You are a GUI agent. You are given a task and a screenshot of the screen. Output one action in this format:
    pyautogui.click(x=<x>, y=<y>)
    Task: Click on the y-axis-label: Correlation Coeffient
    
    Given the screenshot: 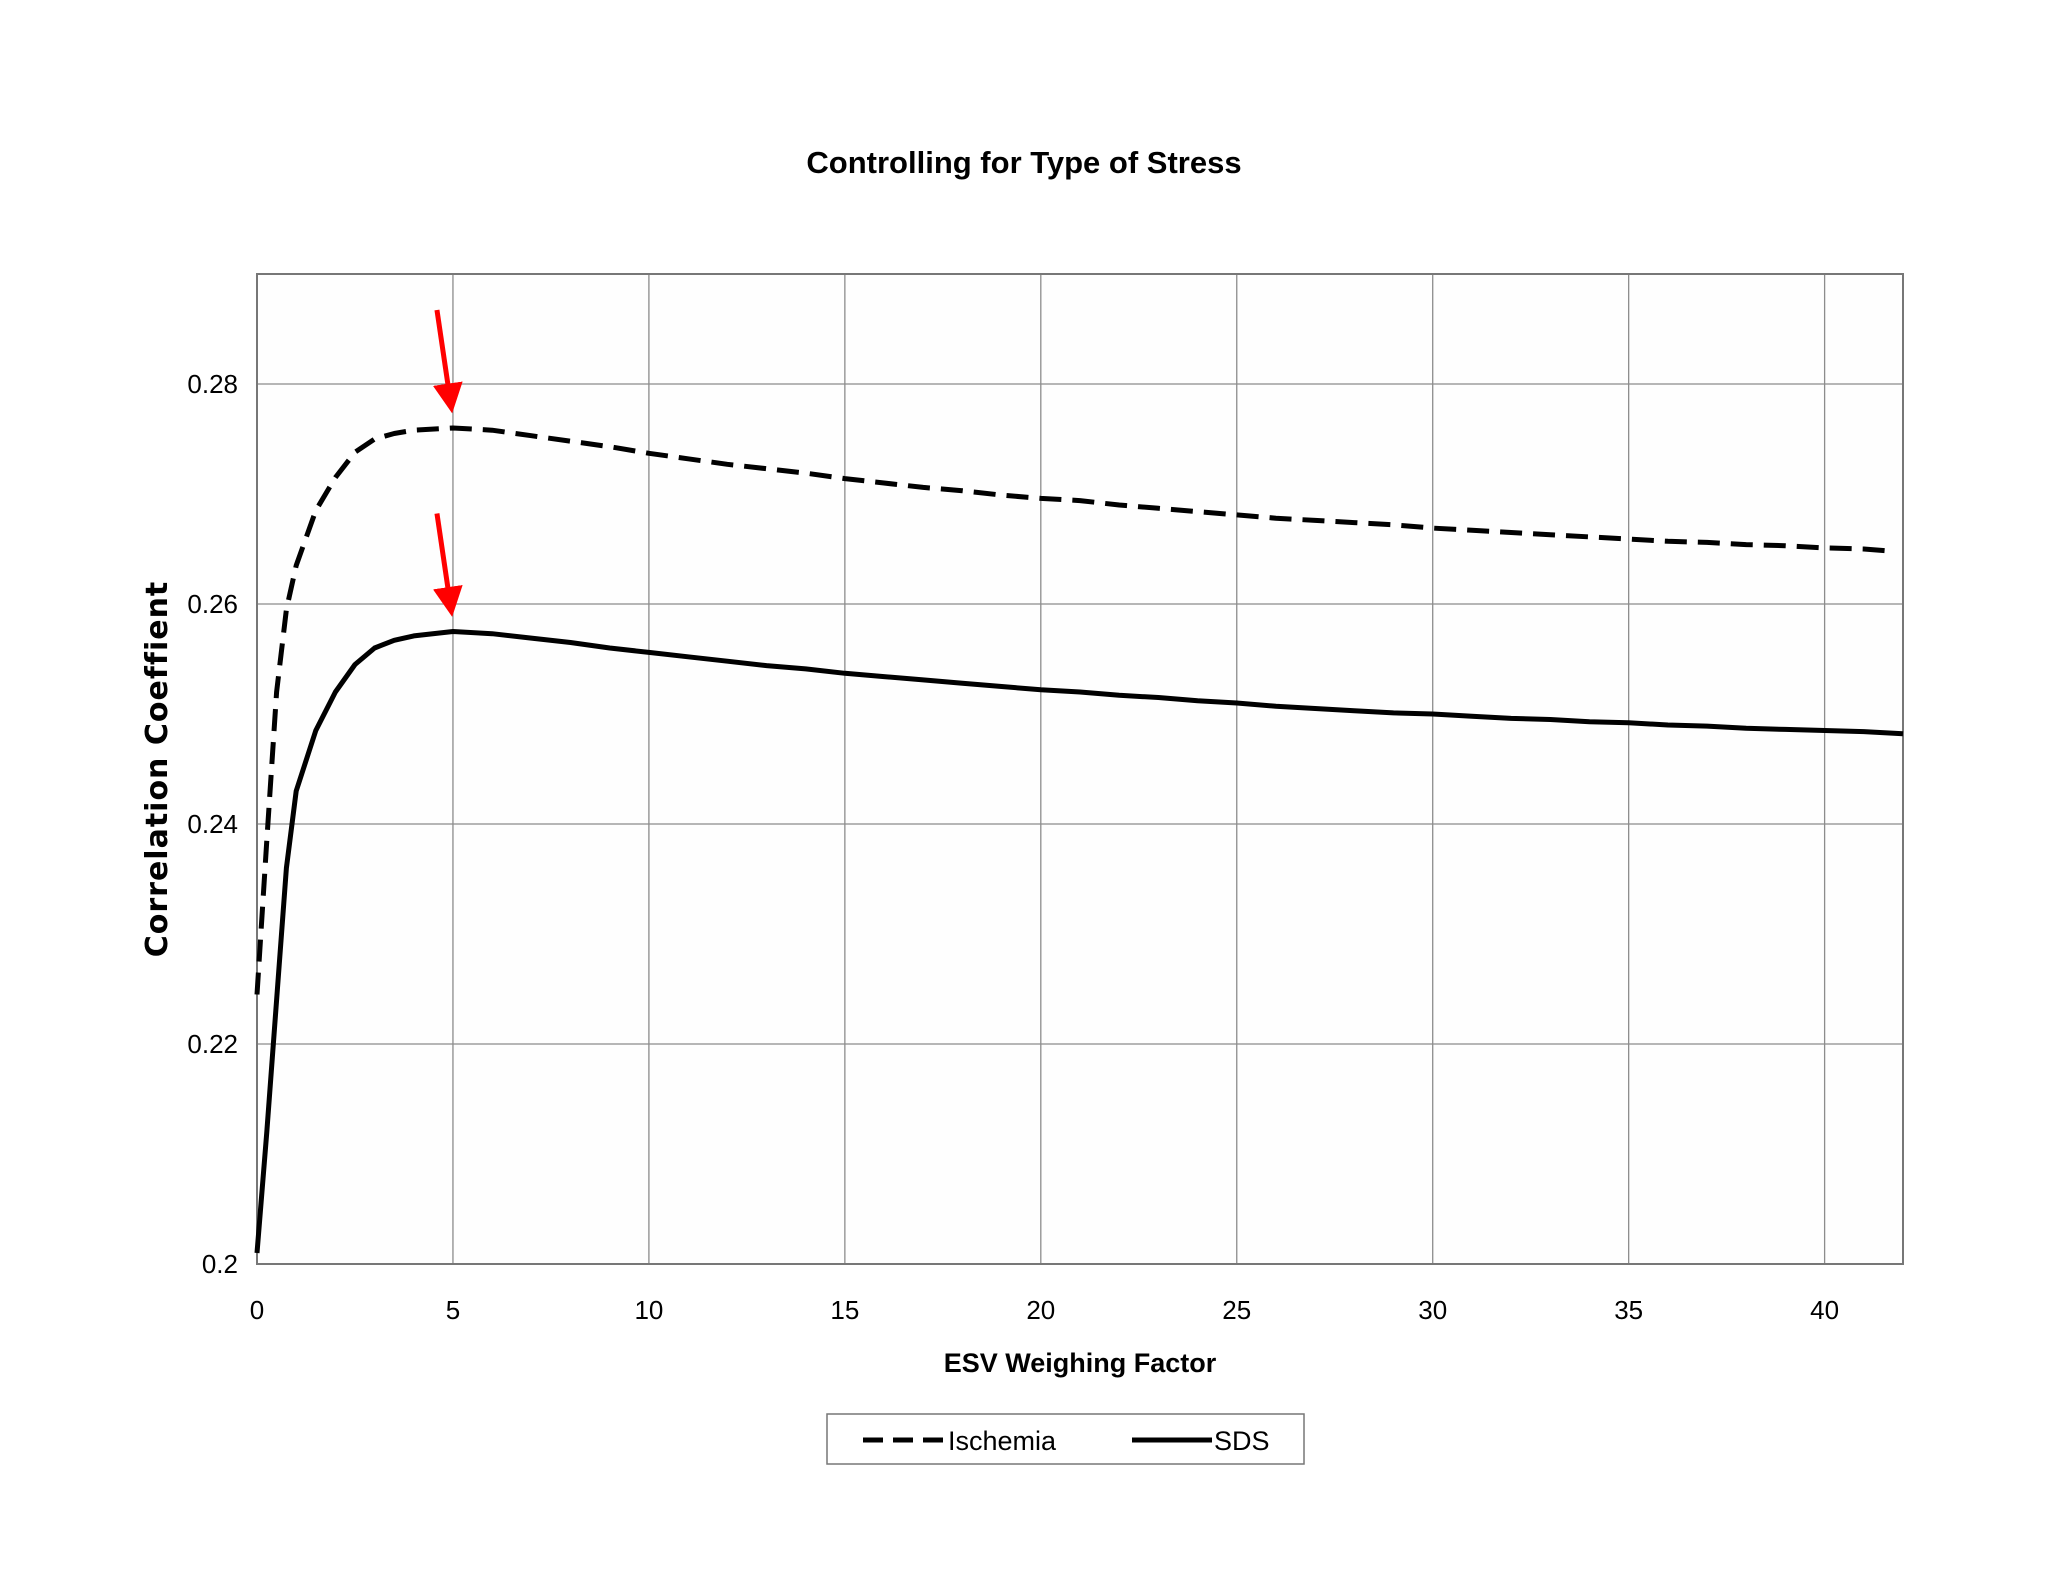 What is the action you would take?
    pyautogui.click(x=157, y=769)
    